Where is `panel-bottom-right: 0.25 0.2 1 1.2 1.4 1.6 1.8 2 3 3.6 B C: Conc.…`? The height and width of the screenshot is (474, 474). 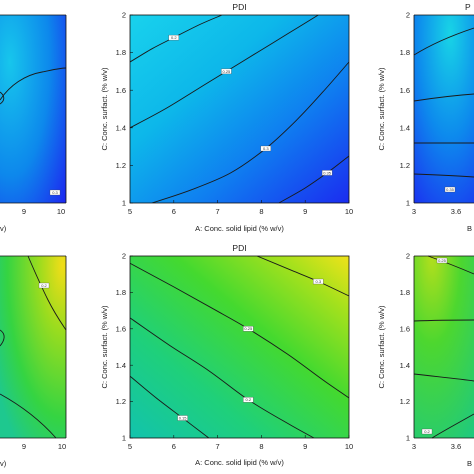 panel-bottom-right: 0.25 0.2 1 1.2 1.4 1.6 1.8 2 3 3.6 B C: Conc.… is located at coordinates (425, 360).